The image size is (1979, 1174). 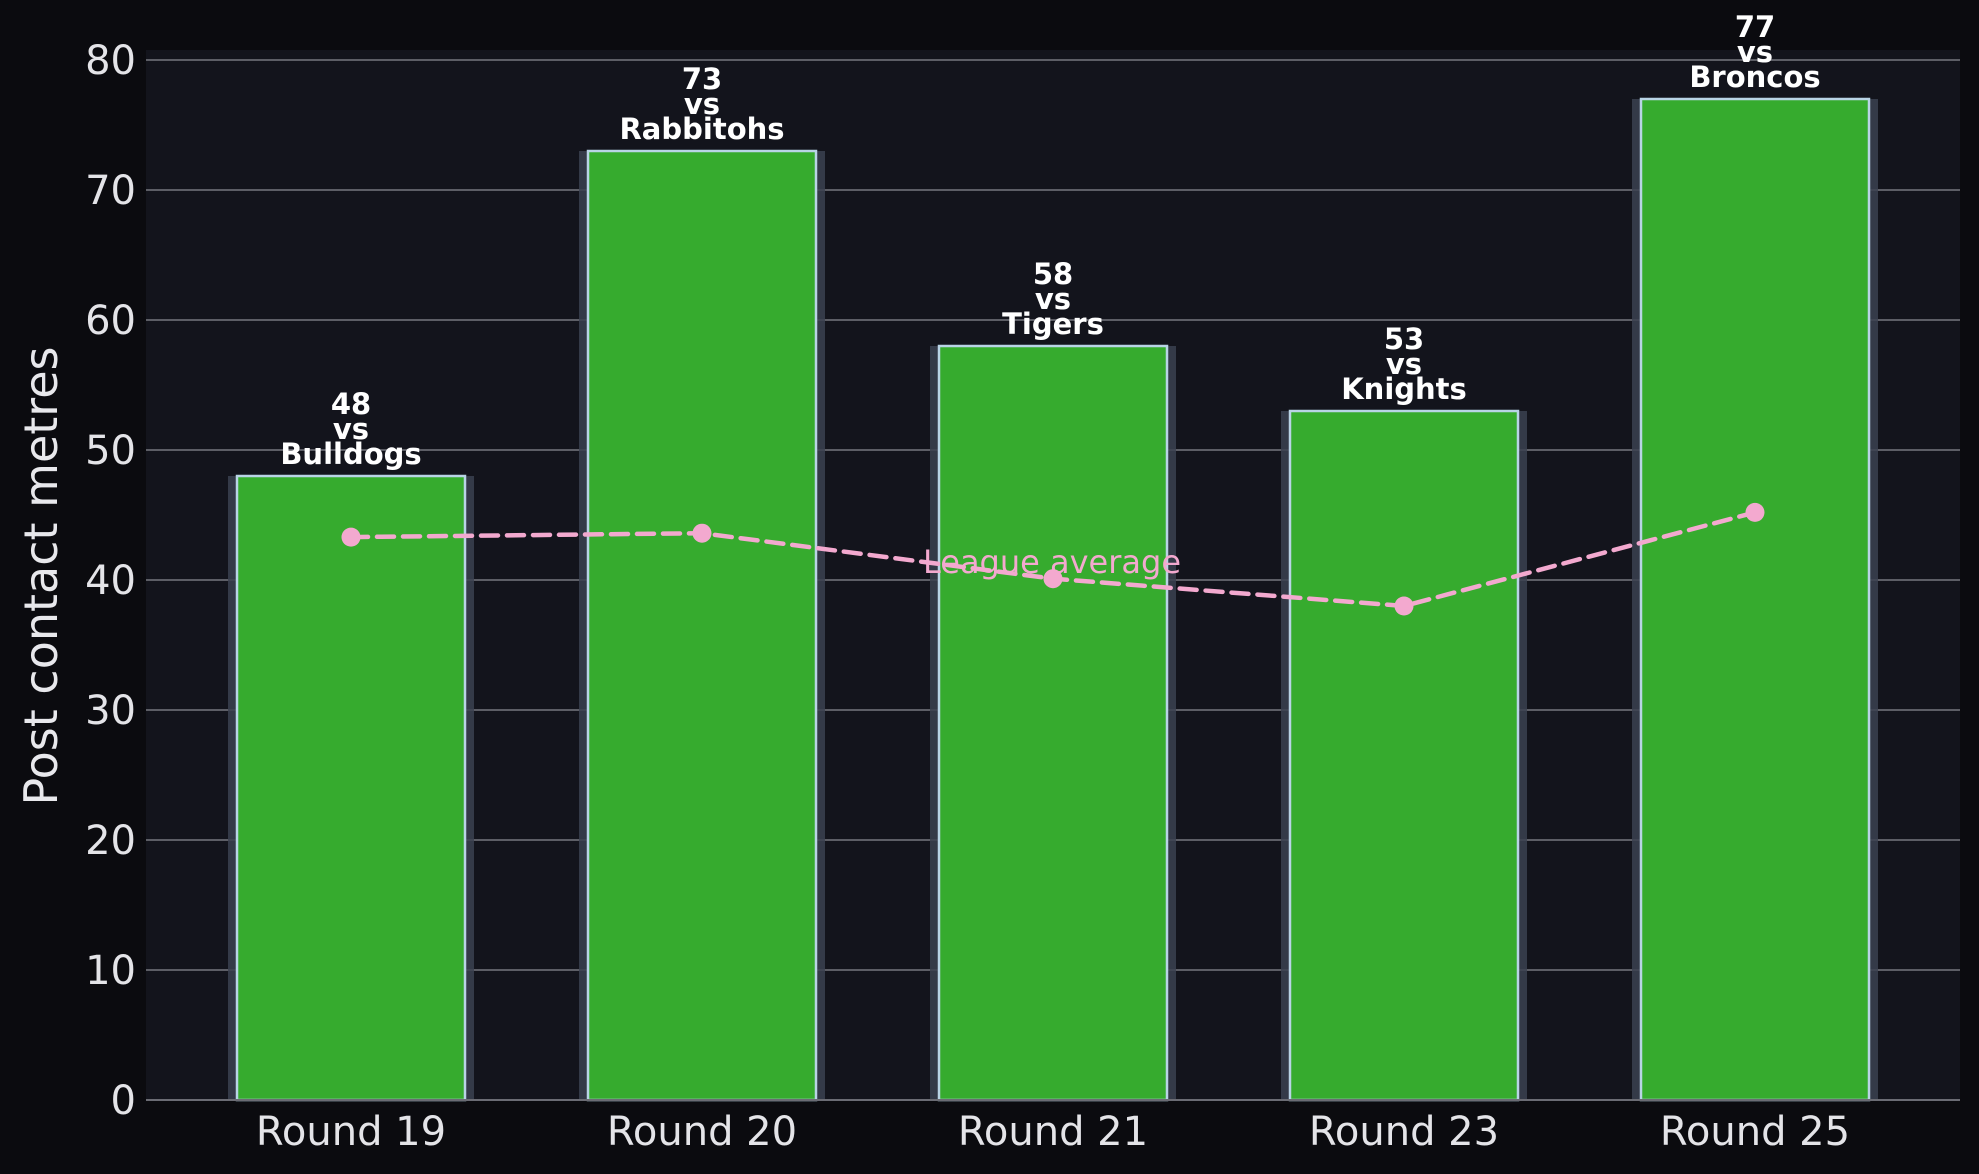 I want to click on y-tick-label: 0, so click(x=123, y=1101).